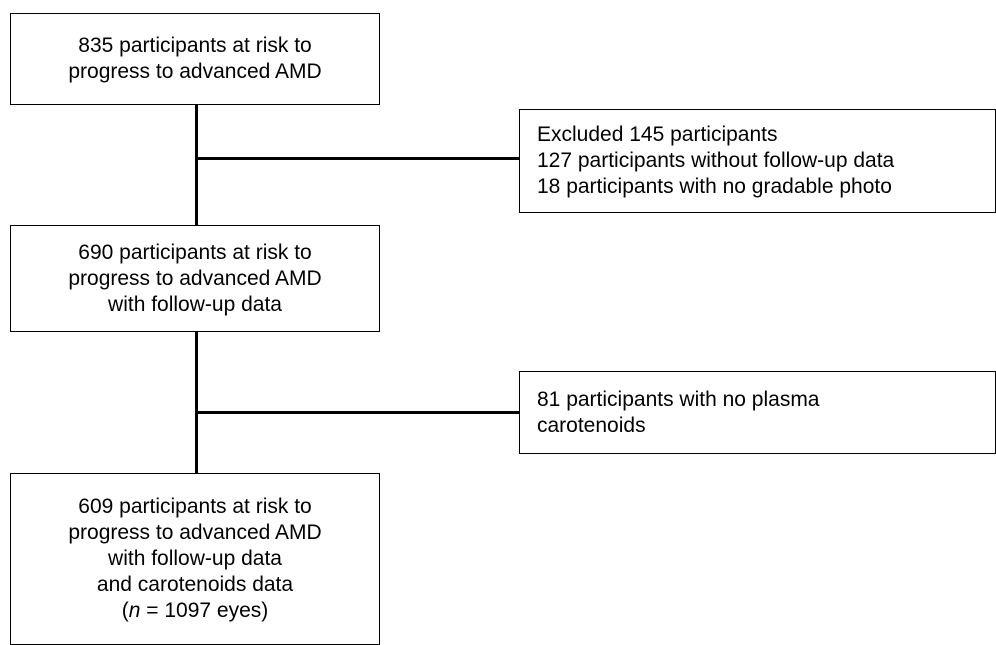  What do you see at coordinates (195, 584) in the screenshot?
I see `box3-line-4: and carotenoids data` at bounding box center [195, 584].